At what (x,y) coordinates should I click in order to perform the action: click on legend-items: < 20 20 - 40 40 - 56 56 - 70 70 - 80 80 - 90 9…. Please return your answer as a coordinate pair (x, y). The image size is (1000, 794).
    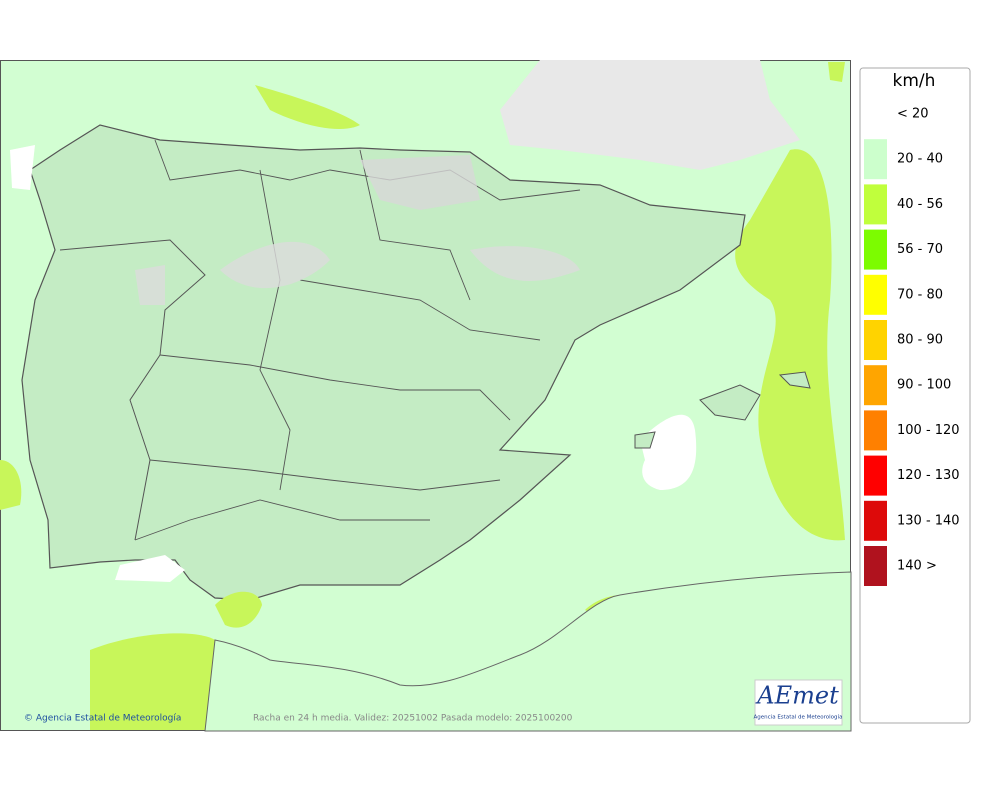
    Looking at the image, I should click on (912, 340).